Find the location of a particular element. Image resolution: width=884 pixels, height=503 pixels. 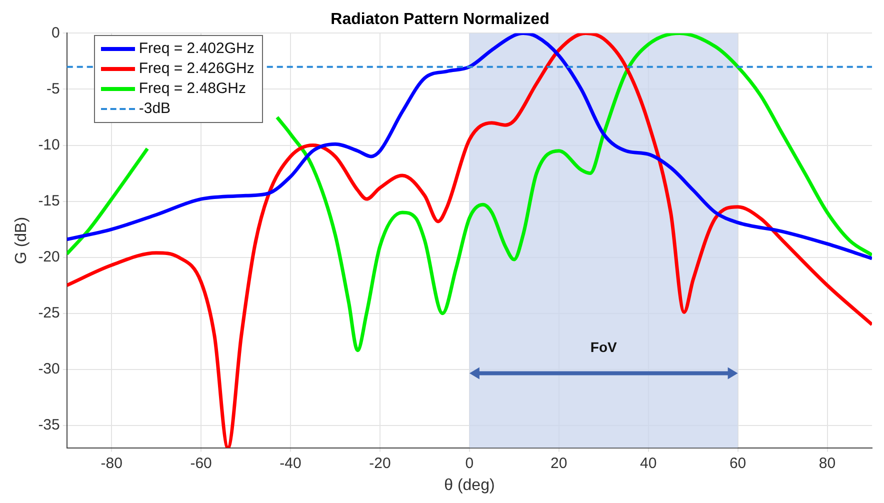

legend-label: Freq = 2.402GHz is located at coordinates (196, 49).